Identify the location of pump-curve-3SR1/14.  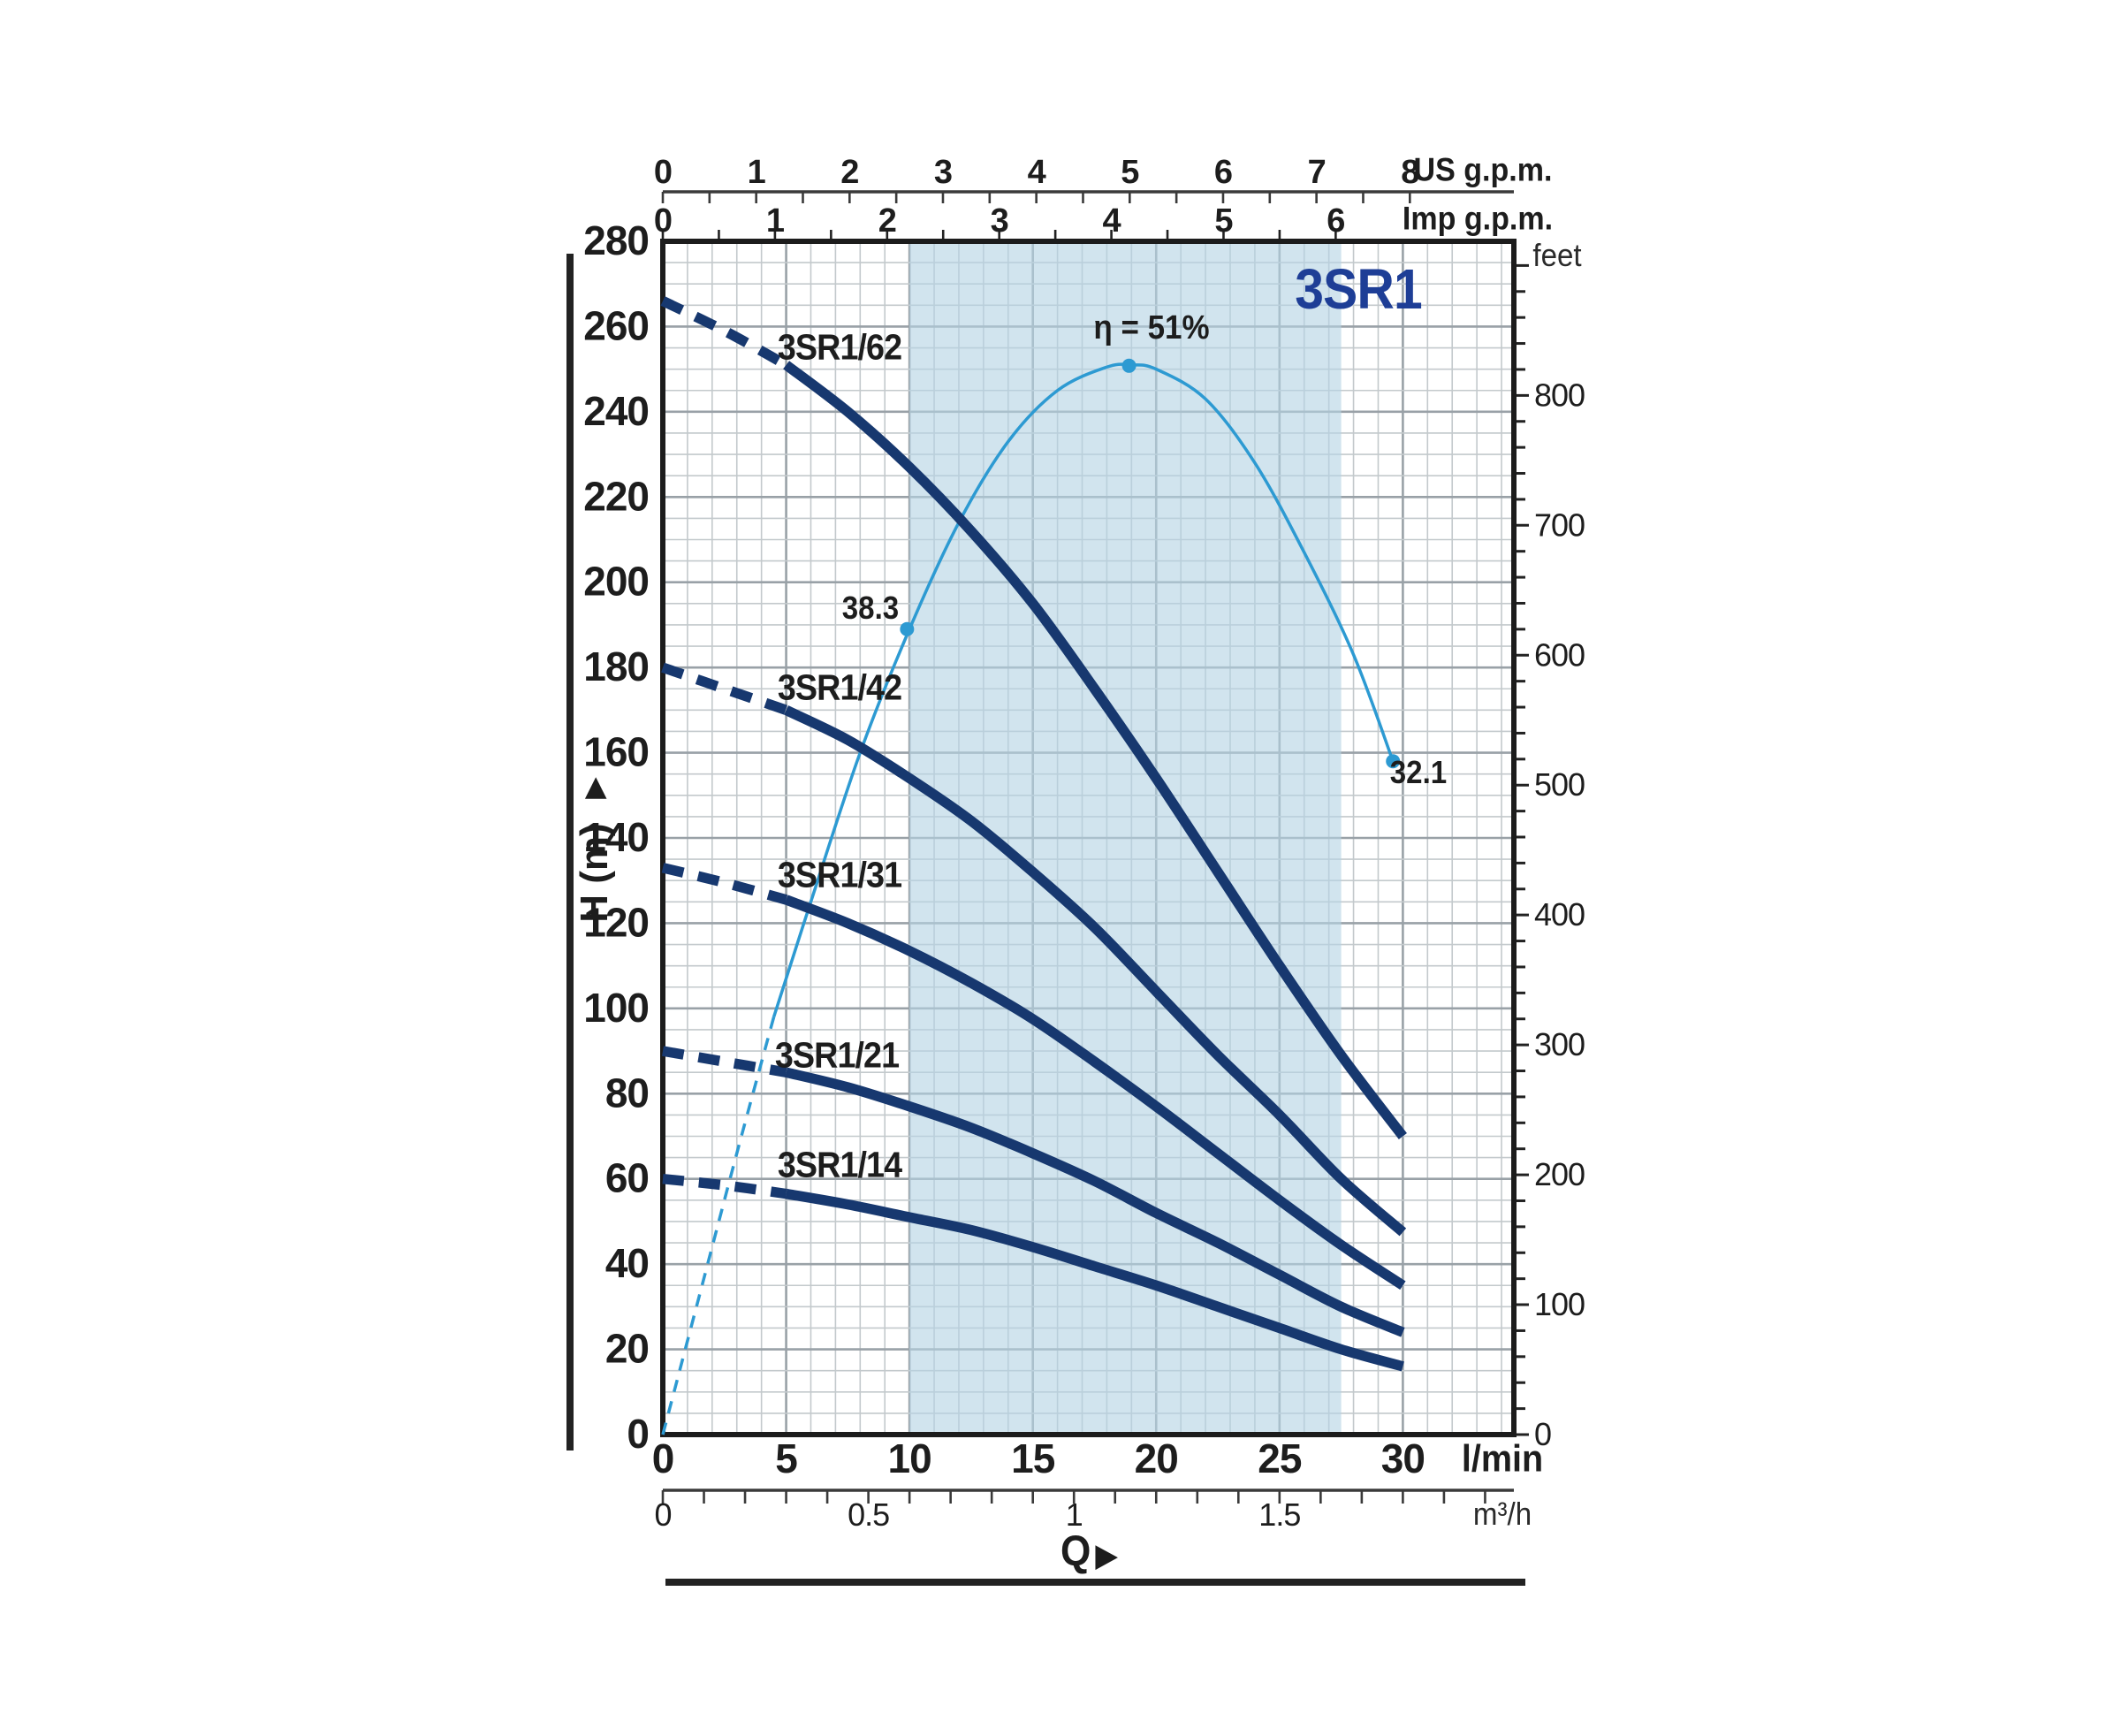
(1094, 1280).